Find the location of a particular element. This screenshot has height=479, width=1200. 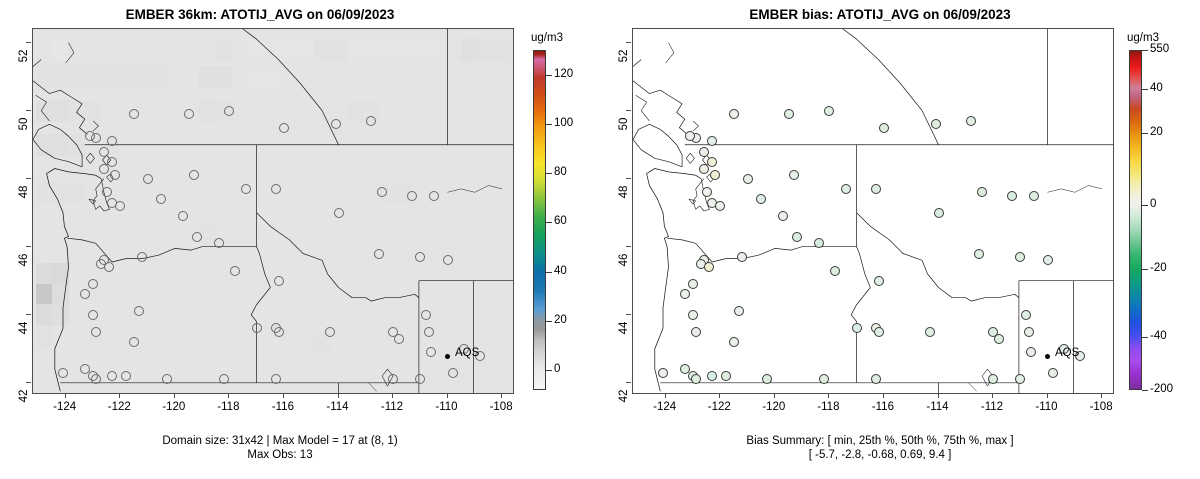

y-axis-tick-label: 50 is located at coordinates (624, 123).